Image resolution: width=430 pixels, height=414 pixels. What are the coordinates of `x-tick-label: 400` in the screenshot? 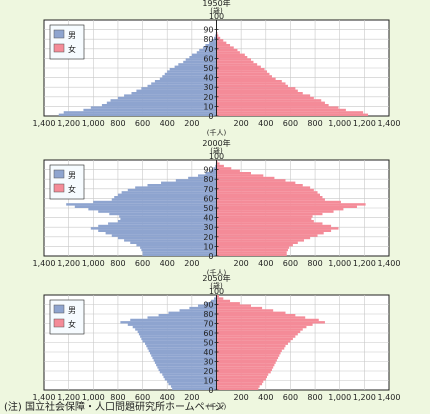 It's located at (265, 123).